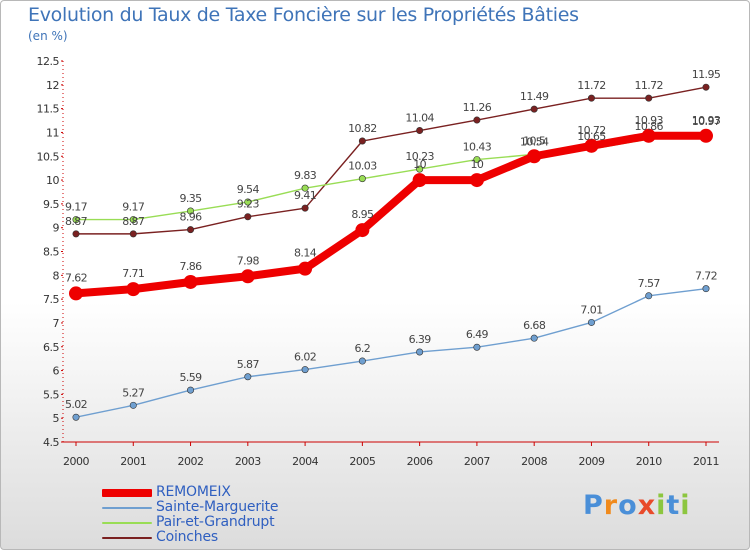  What do you see at coordinates (51, 442) in the screenshot?
I see `y-tick-label: 4.5` at bounding box center [51, 442].